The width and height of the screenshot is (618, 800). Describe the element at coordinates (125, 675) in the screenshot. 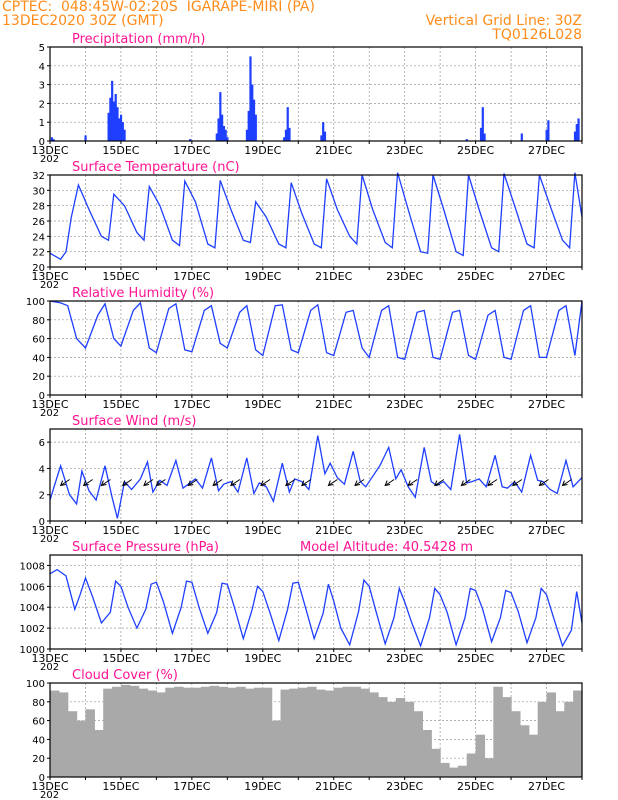

I see `panel-title: Cloud Cover (%)` at that location.